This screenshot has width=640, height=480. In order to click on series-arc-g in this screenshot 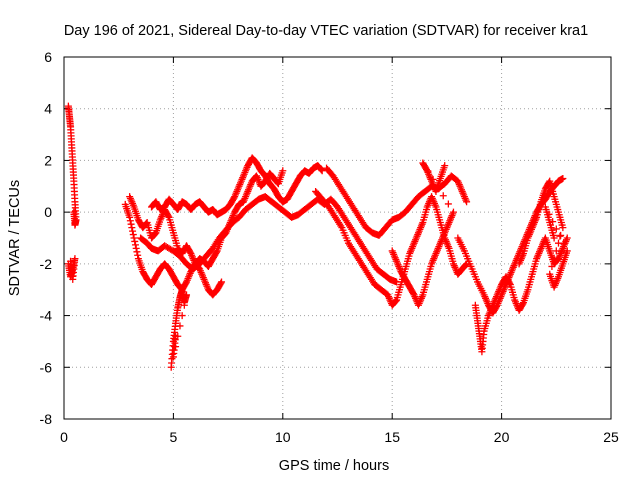, I will do `click(179, 328)`.